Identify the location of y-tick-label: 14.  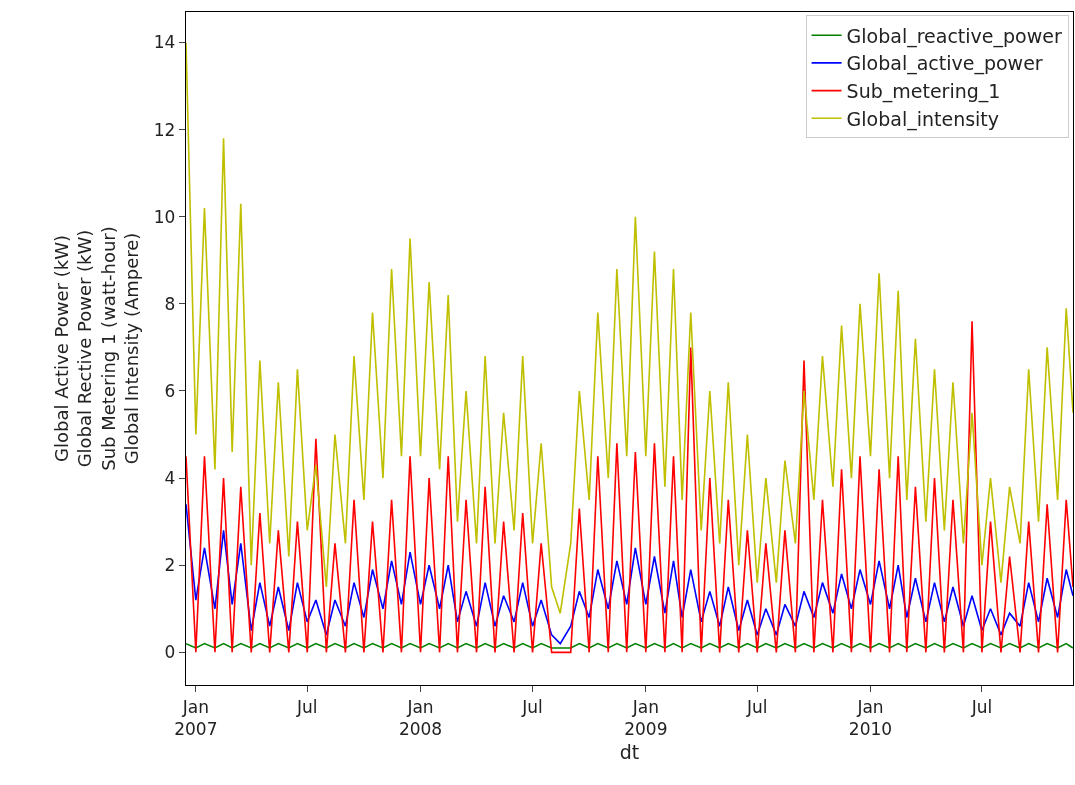
(164, 42).